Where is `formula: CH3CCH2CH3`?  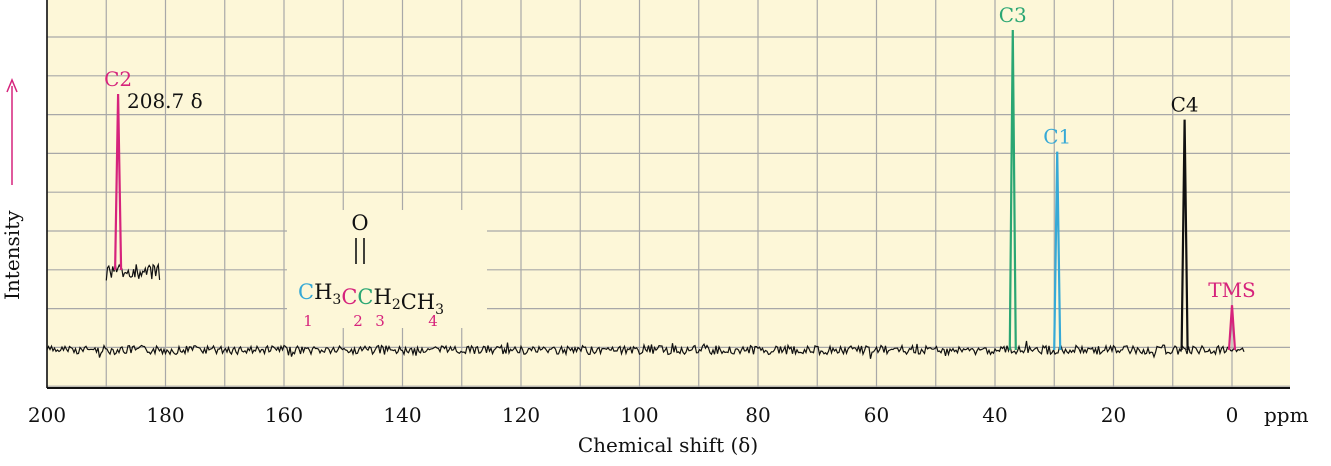
formula: CH3CCH2CH3 is located at coordinates (371, 299).